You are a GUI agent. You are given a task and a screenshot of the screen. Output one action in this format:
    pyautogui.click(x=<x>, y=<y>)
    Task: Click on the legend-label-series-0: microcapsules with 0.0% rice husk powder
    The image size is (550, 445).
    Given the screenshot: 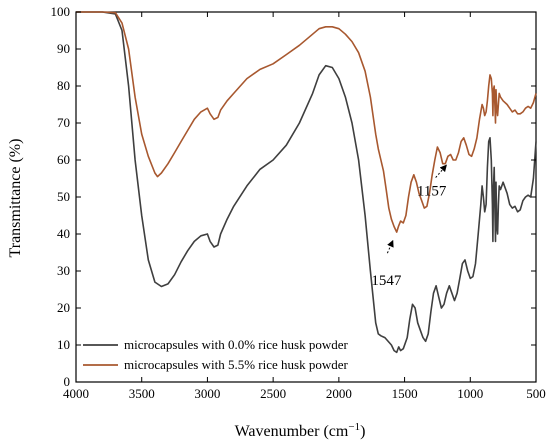 What is the action you would take?
    pyautogui.click(x=236, y=344)
    